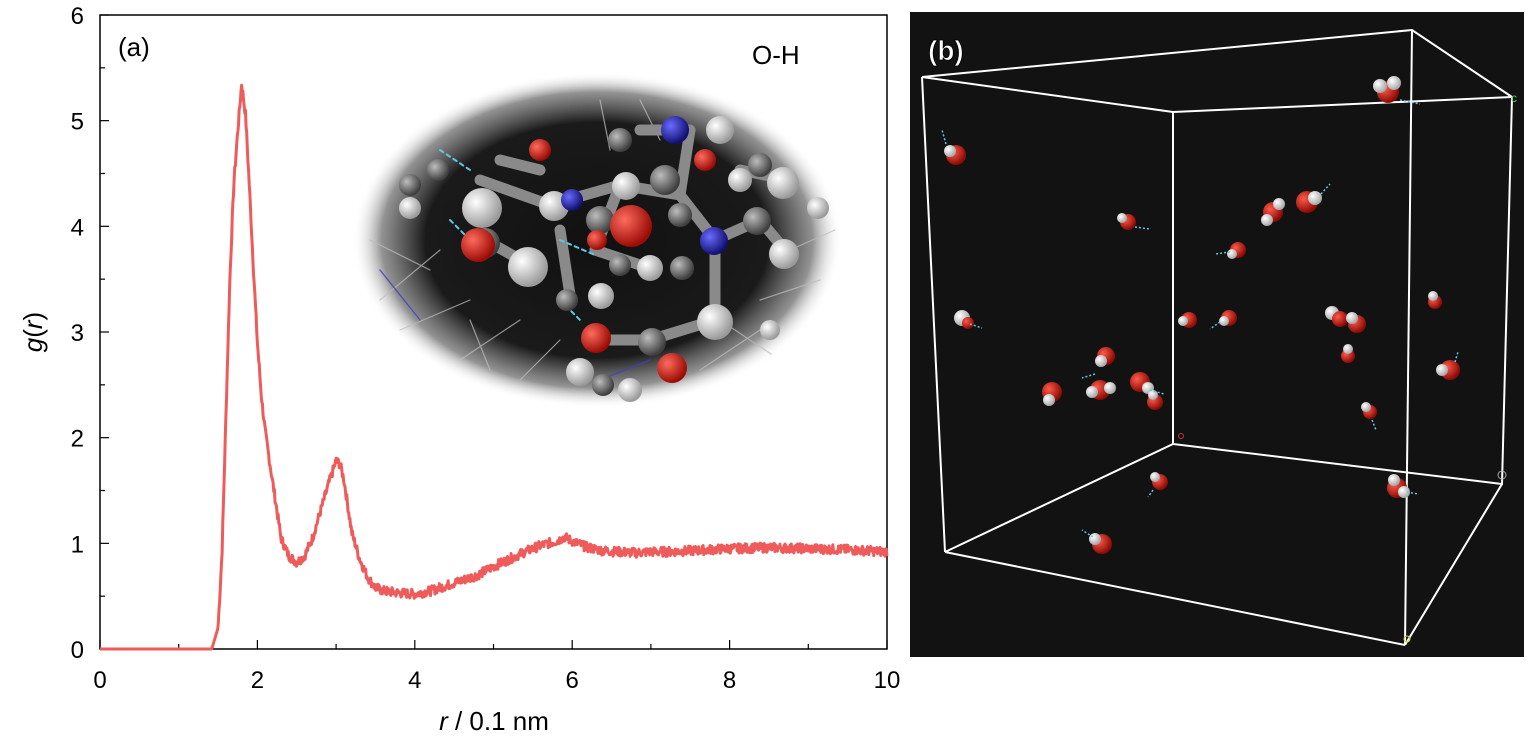  I want to click on x-tick-label: 10, so click(887, 680).